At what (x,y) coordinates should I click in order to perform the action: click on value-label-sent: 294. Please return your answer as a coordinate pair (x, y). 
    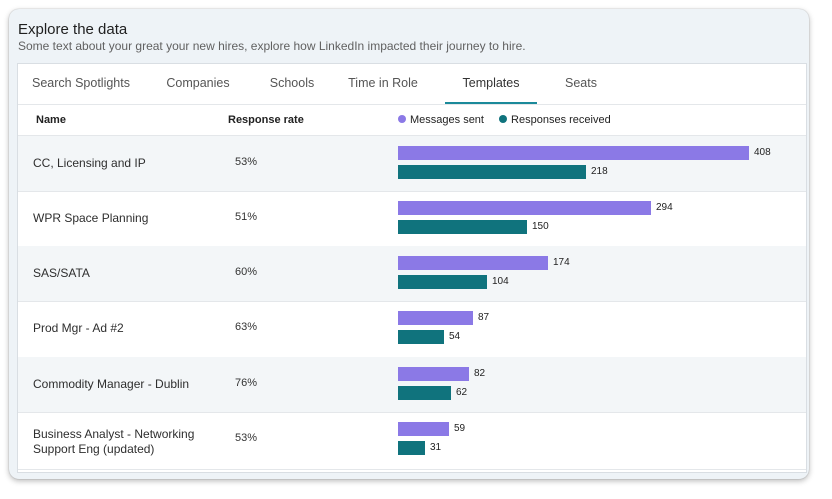
    Looking at the image, I should click on (664, 207).